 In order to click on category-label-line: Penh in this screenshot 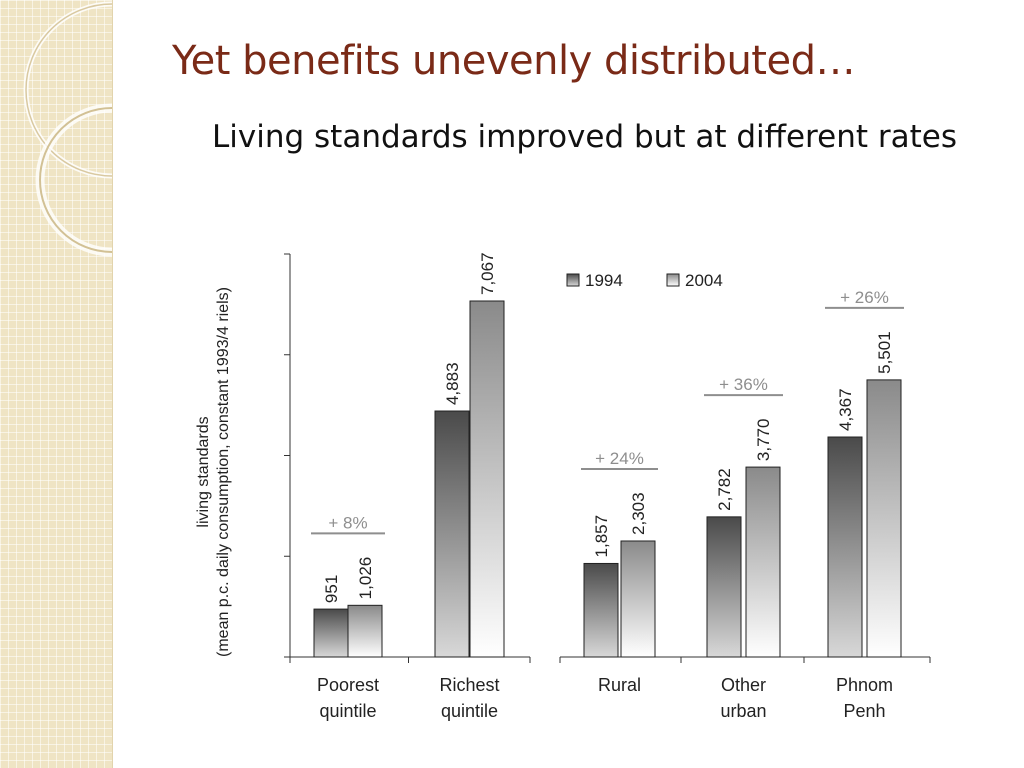, I will do `click(864, 711)`.